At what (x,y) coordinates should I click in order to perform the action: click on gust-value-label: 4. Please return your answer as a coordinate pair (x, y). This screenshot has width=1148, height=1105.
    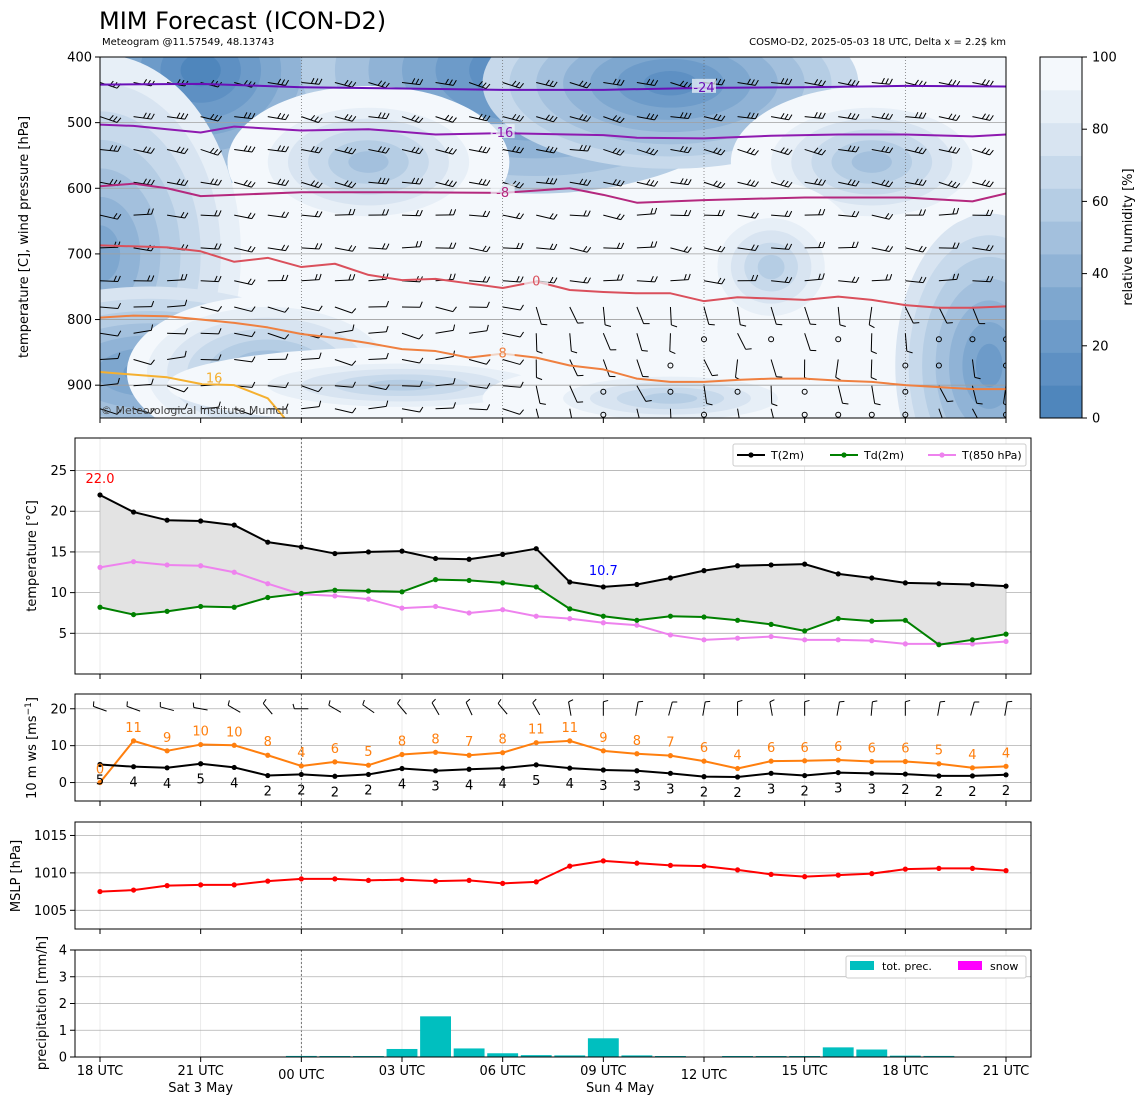
    Looking at the image, I should click on (301, 753).